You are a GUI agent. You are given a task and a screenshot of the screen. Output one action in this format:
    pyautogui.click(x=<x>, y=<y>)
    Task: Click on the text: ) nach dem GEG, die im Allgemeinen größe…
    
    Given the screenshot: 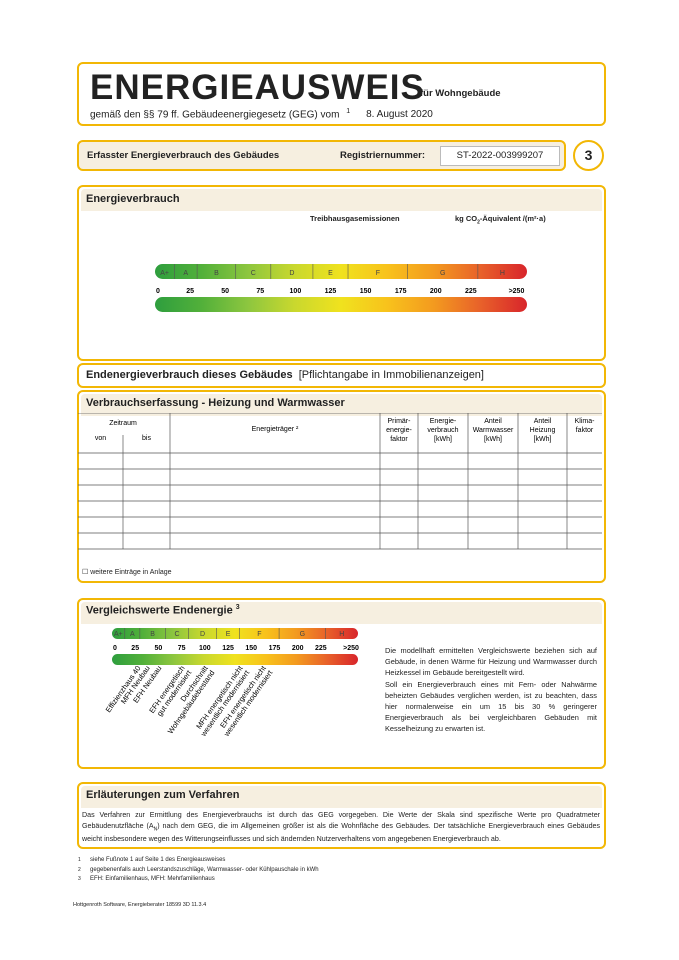 What is the action you would take?
    pyautogui.click(x=341, y=832)
    